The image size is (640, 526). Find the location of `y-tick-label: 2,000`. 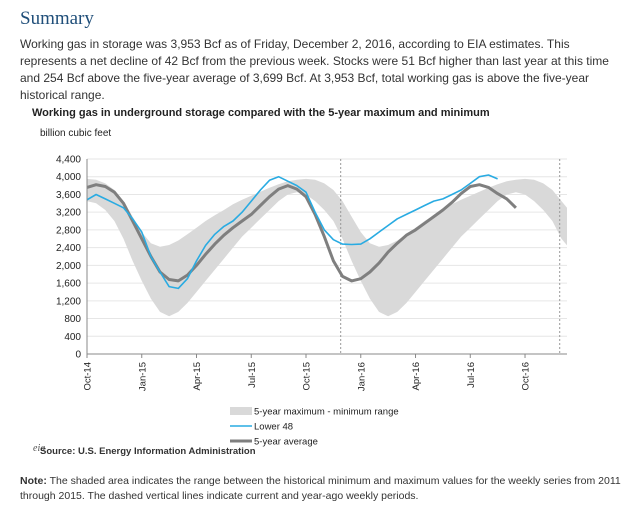

y-tick-label: 2,000 is located at coordinates (68, 266).